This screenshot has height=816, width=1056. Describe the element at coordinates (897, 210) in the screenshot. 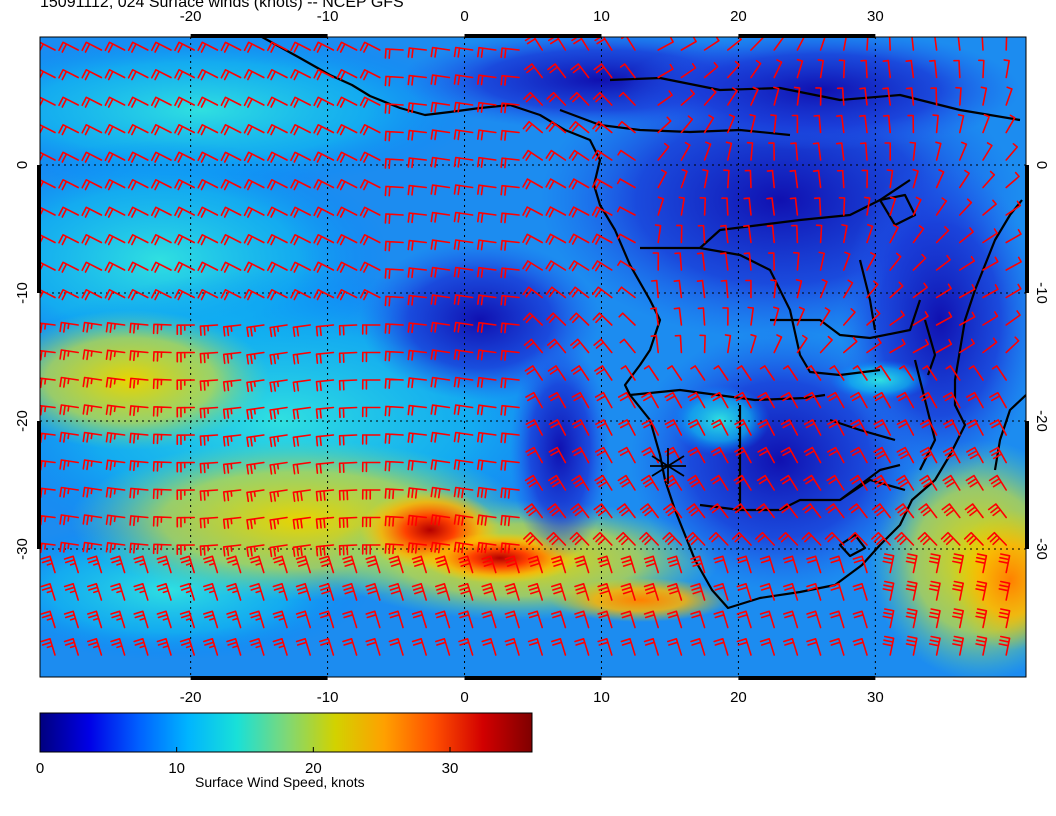

I see `lake-victoria` at that location.